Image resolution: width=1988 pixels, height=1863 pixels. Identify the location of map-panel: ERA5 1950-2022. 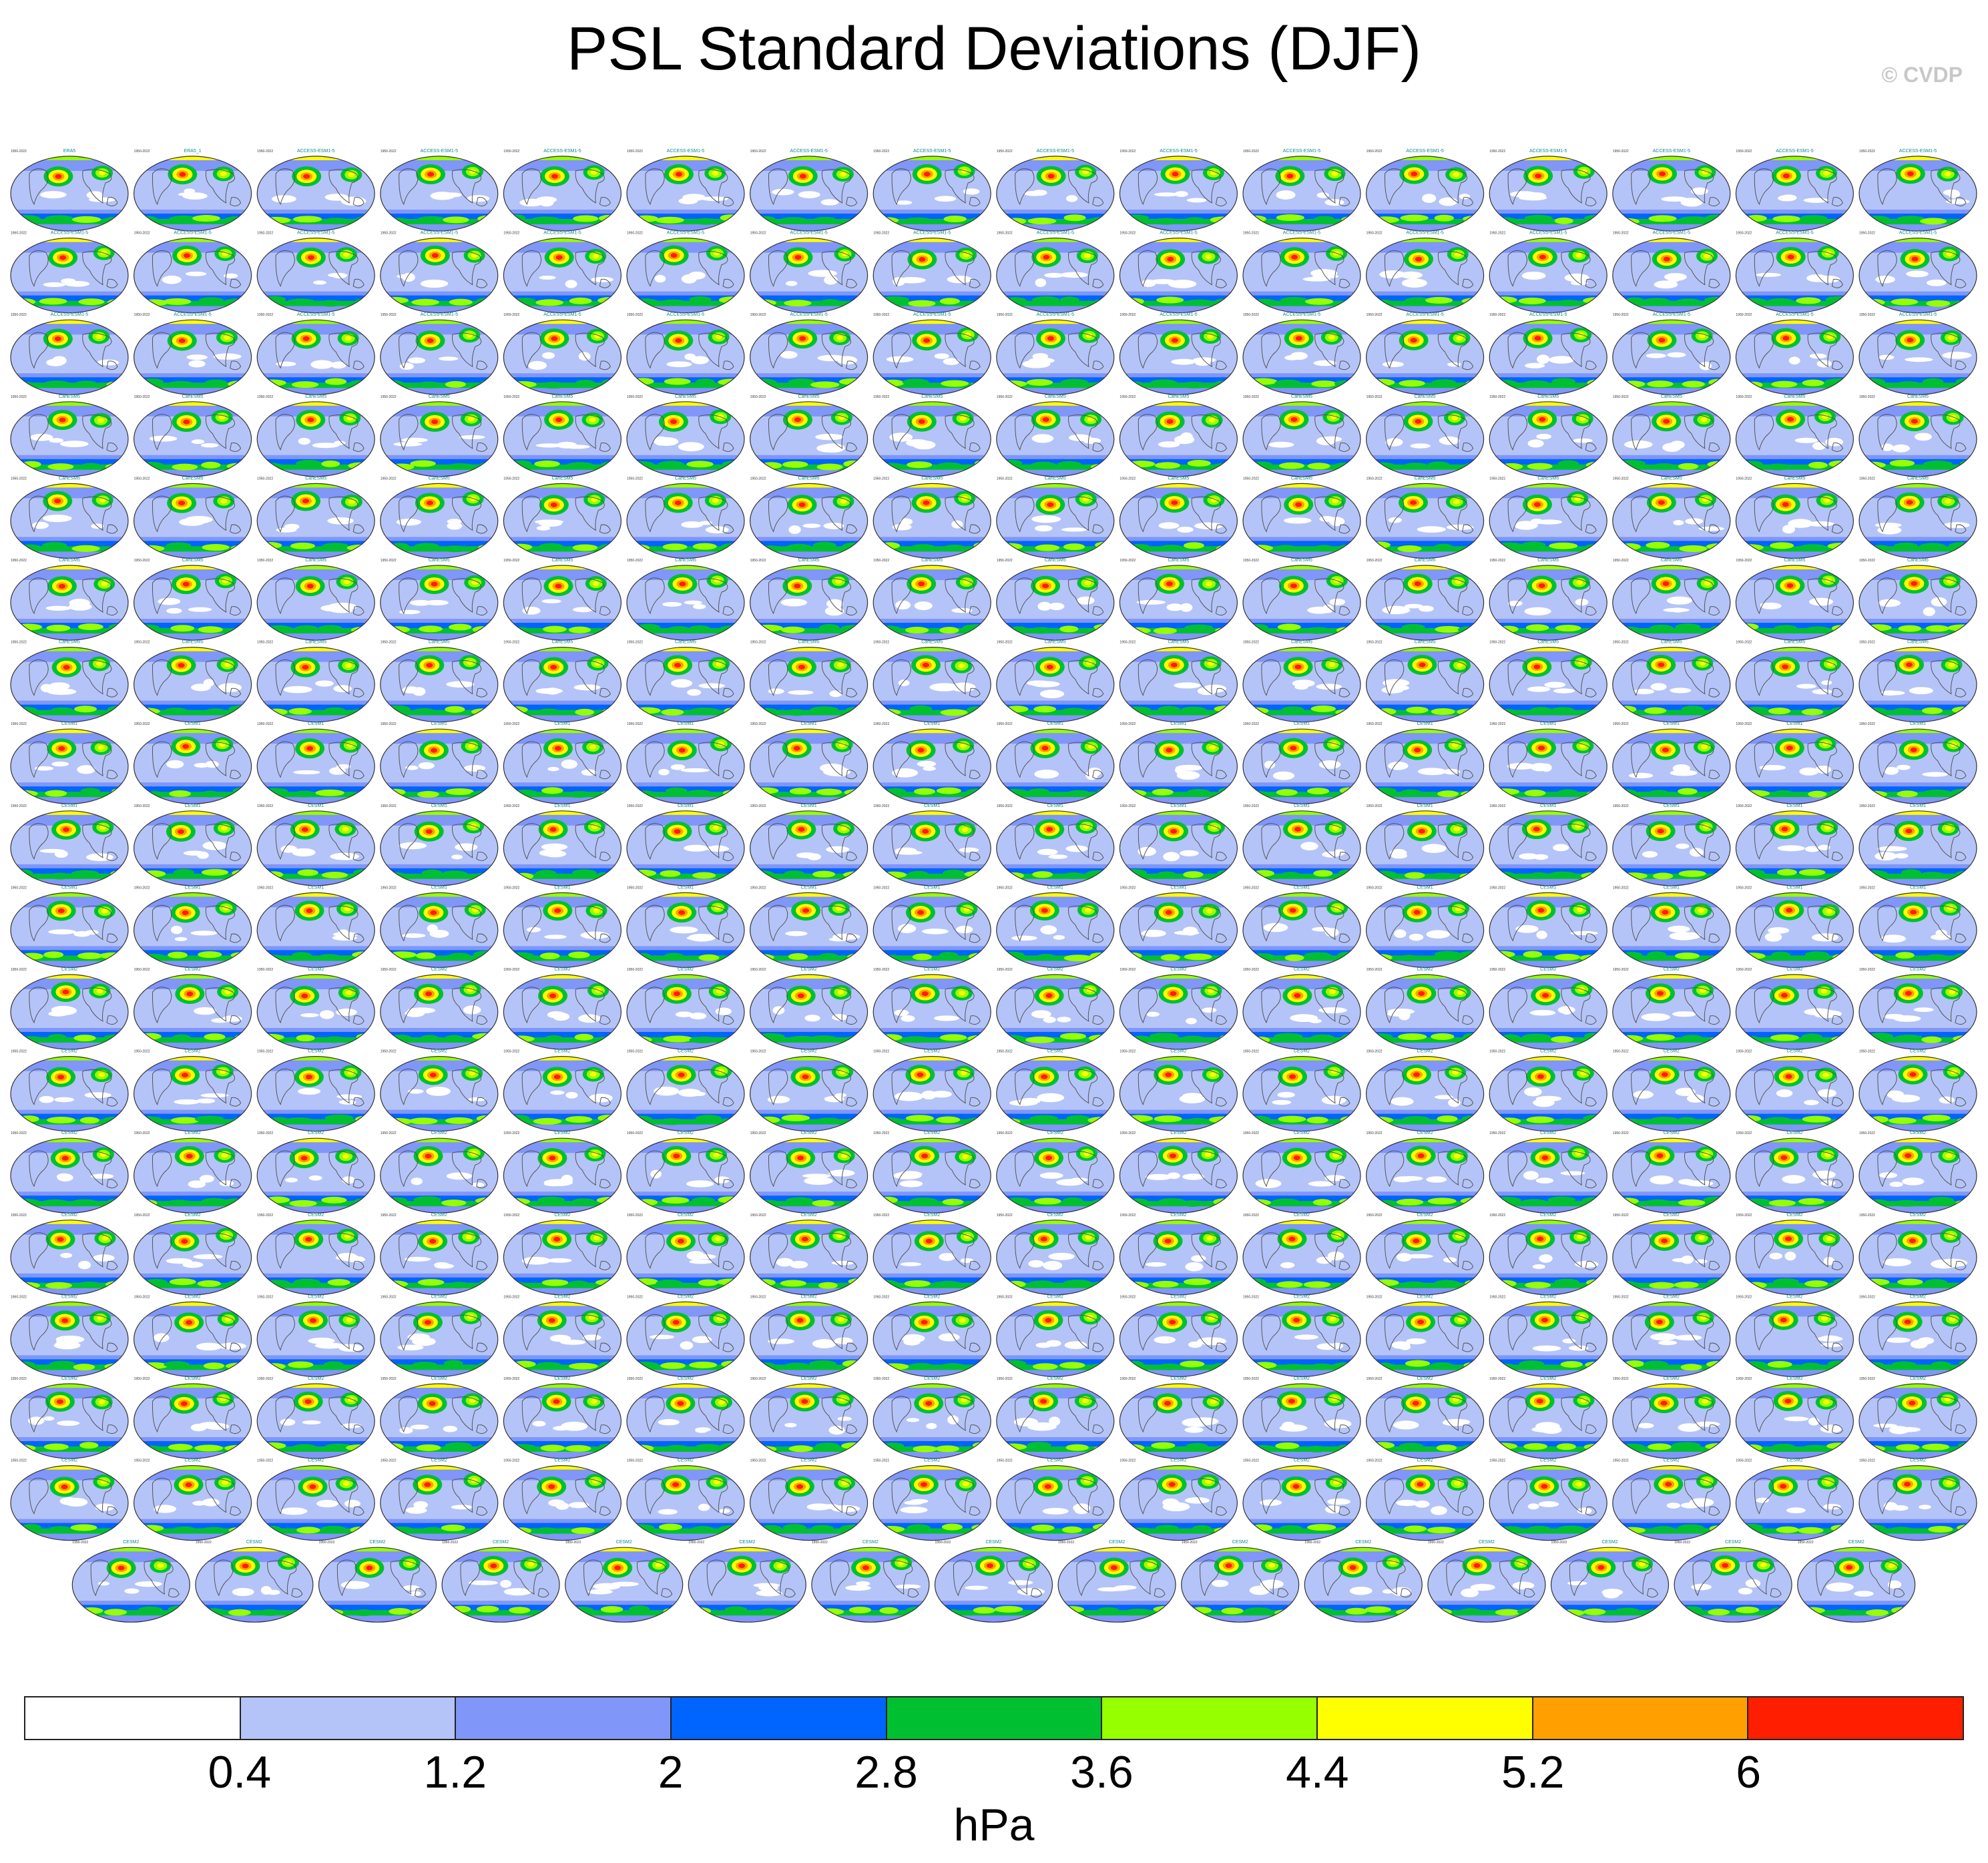
(69, 190).